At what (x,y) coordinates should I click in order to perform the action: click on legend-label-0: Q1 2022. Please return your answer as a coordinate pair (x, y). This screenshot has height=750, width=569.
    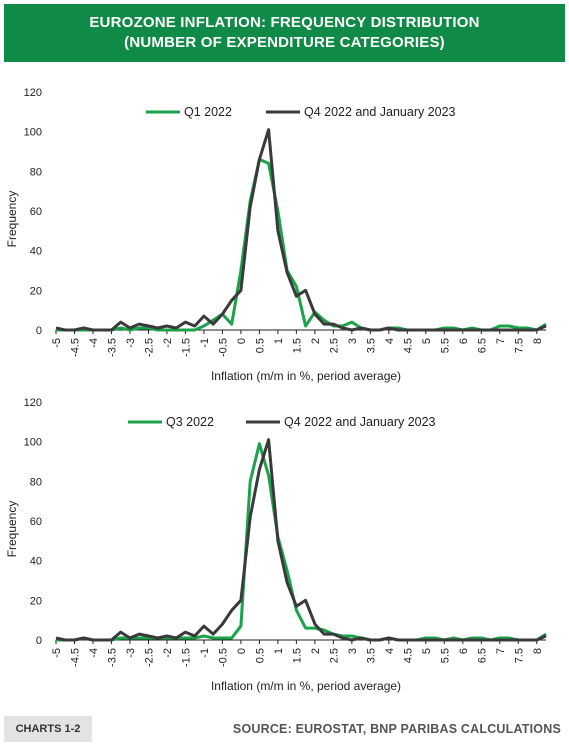
    Looking at the image, I should click on (208, 112).